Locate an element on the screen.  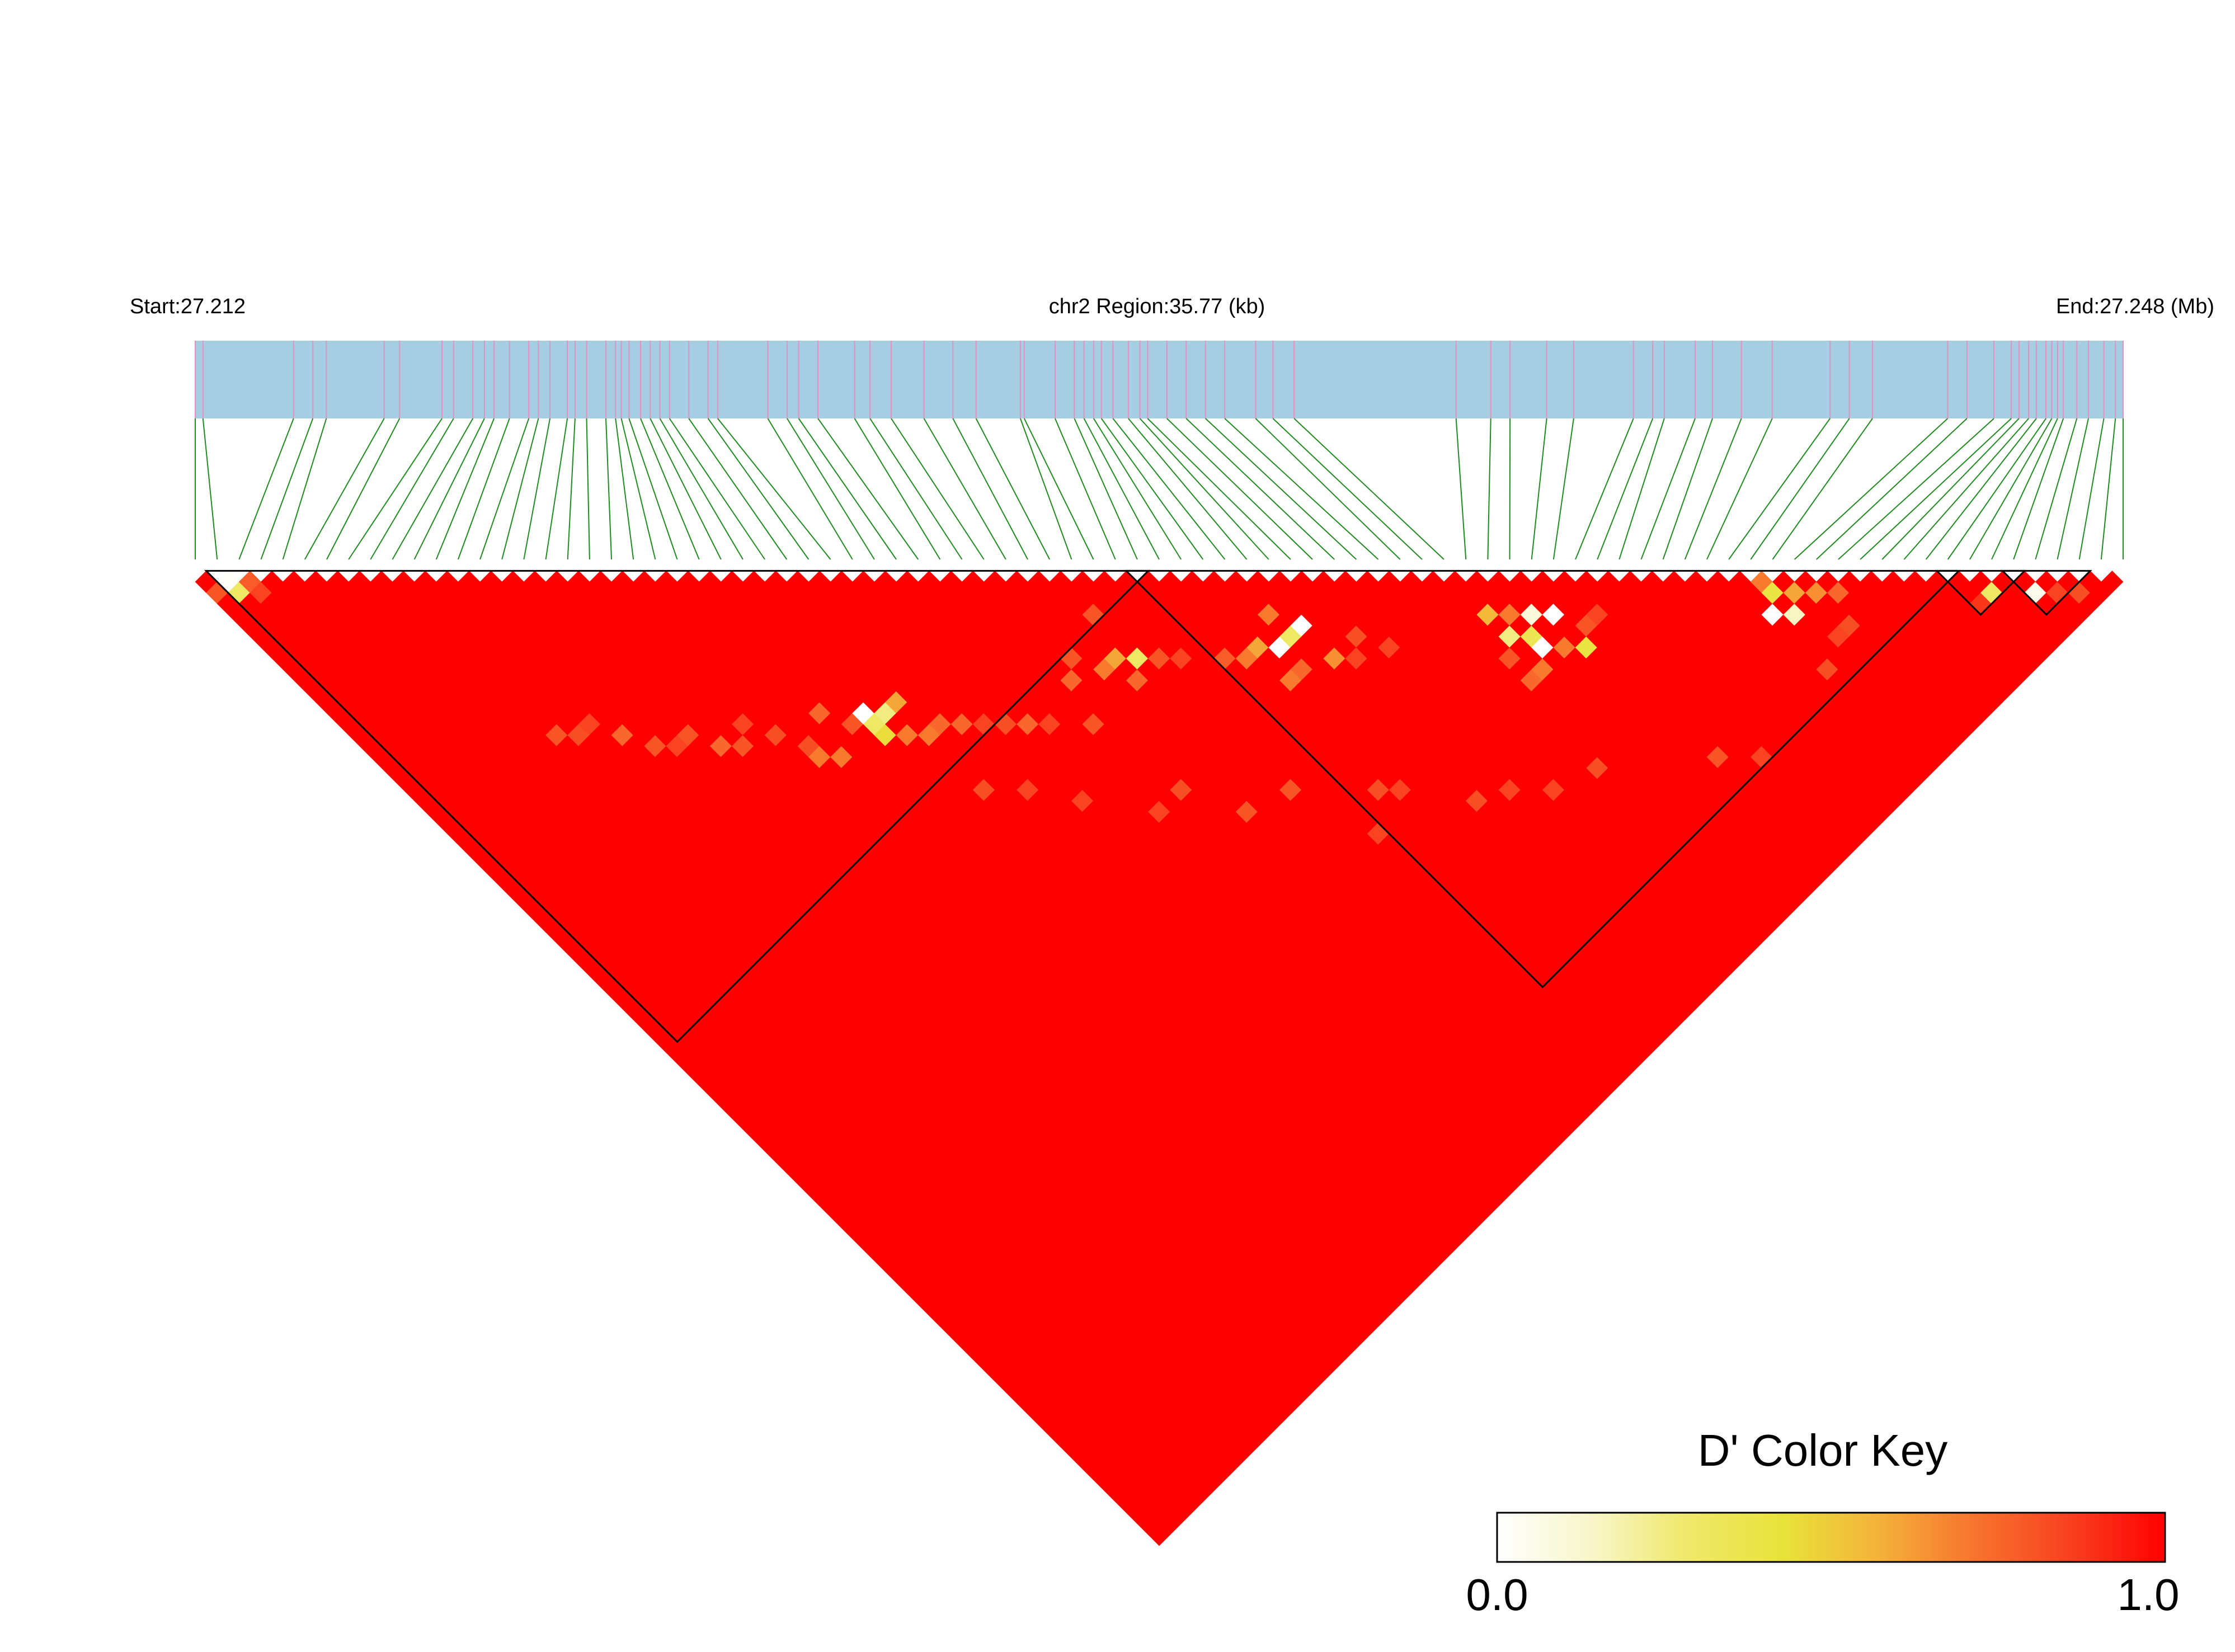
color-key-title: D' Color Key is located at coordinates (1823, 1450).